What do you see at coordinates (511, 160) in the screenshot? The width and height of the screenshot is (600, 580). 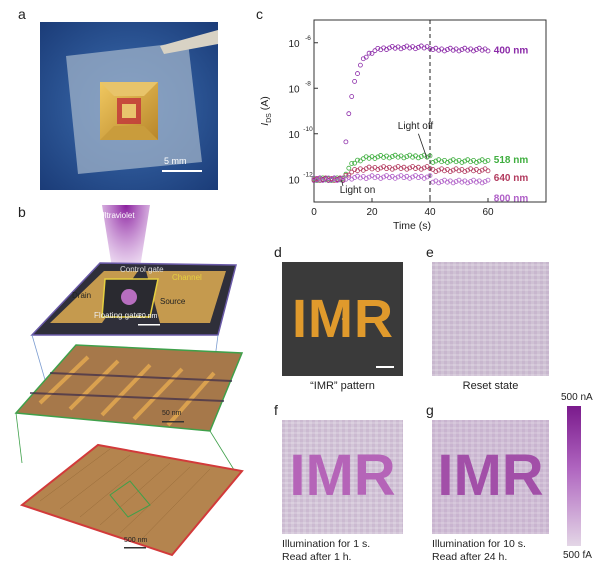 I see `series-label: 518 nm` at bounding box center [511, 160].